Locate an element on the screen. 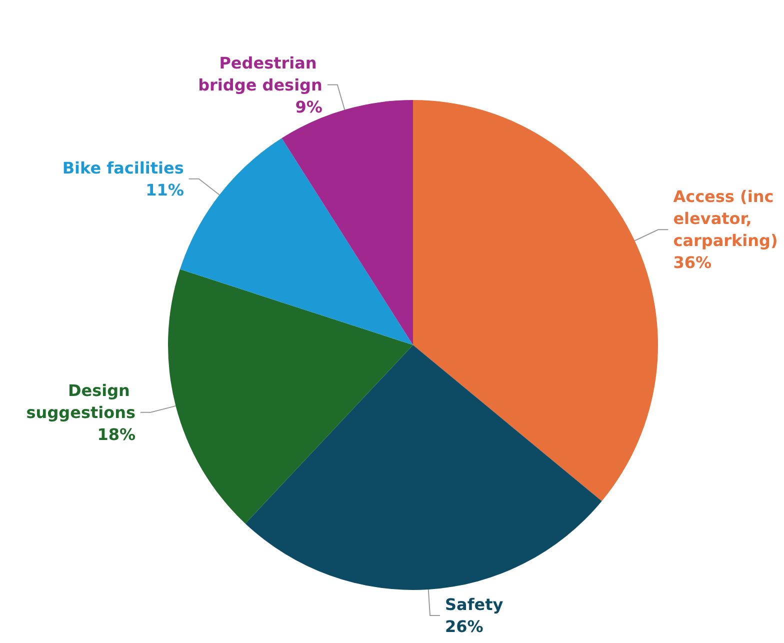 This screenshot has height=643, width=784. data-label: 36% is located at coordinates (692, 262).